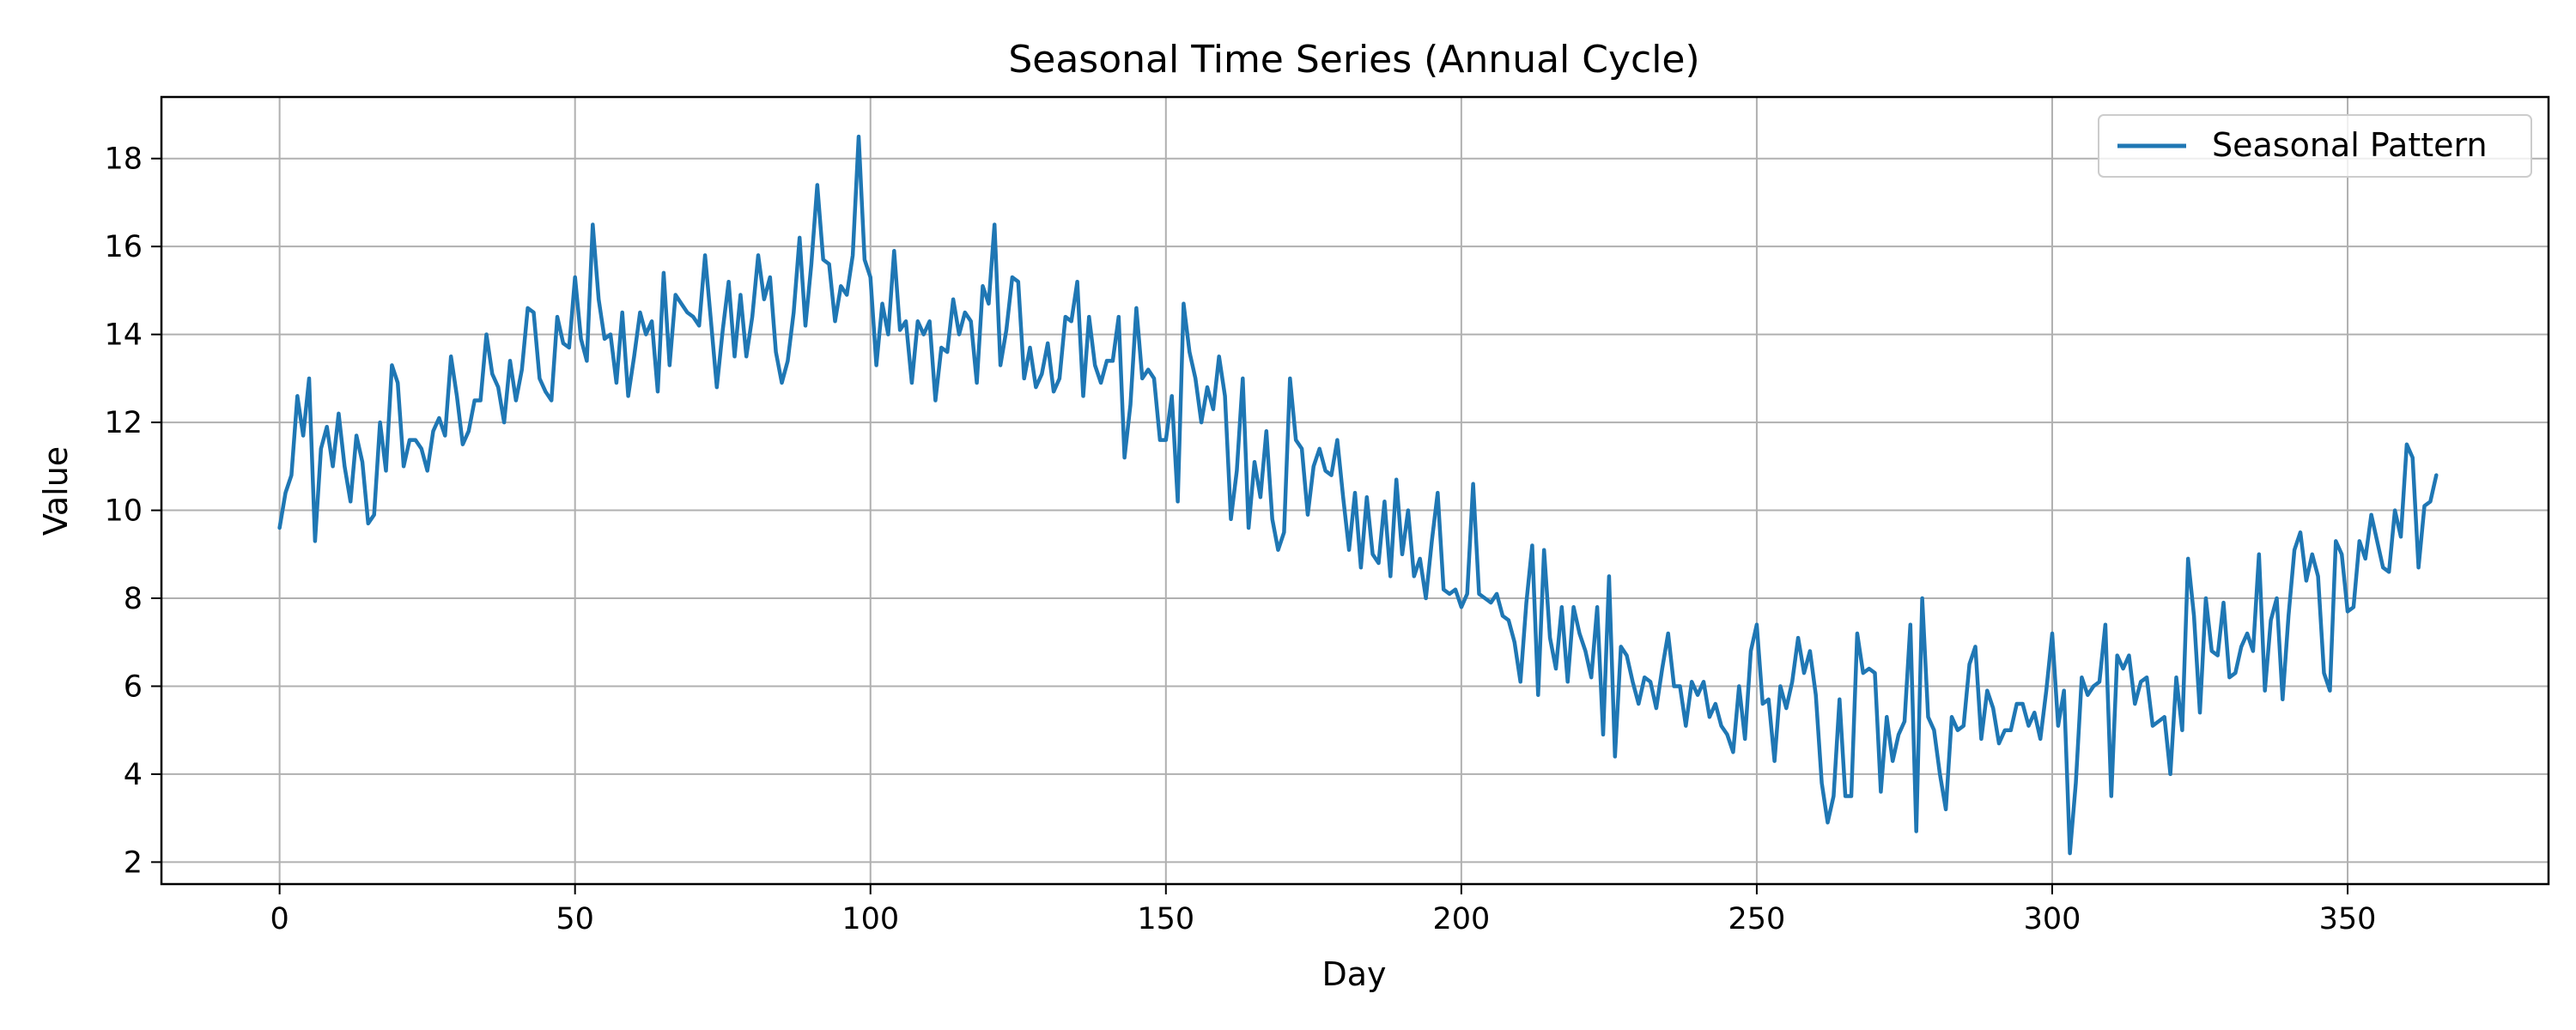 This screenshot has width=2576, height=1030. Describe the element at coordinates (870, 919) in the screenshot. I see `x-tick-label: 100` at that location.